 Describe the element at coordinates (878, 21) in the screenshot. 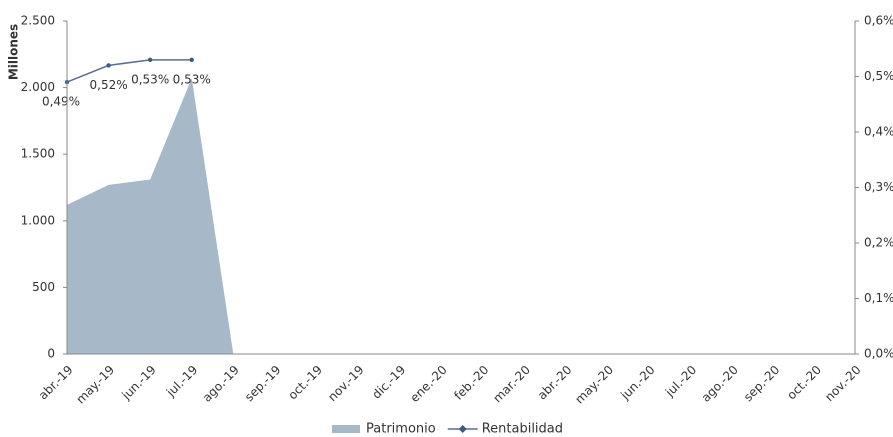

I see `y2-tick-label: 0,6%` at that location.